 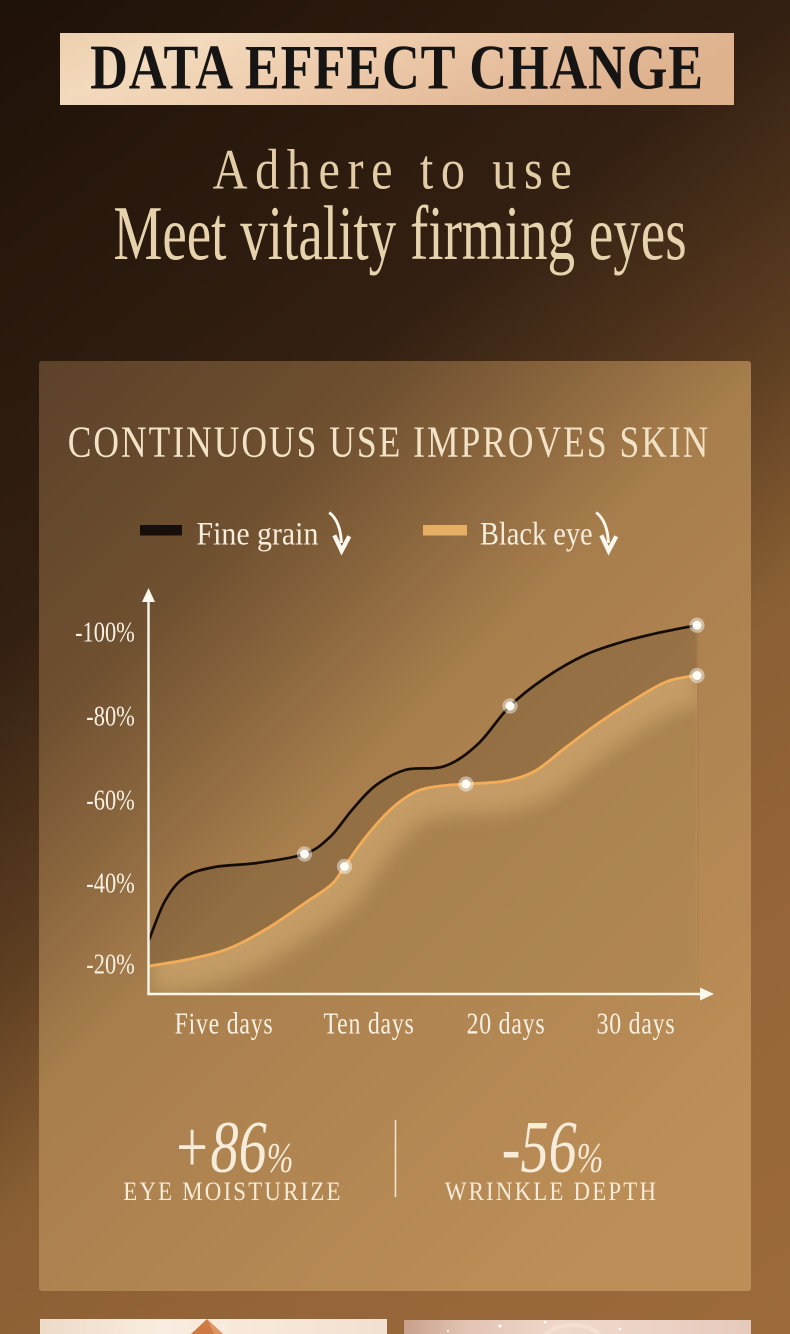 I want to click on svg-text: -20%, so click(x=110, y=964).